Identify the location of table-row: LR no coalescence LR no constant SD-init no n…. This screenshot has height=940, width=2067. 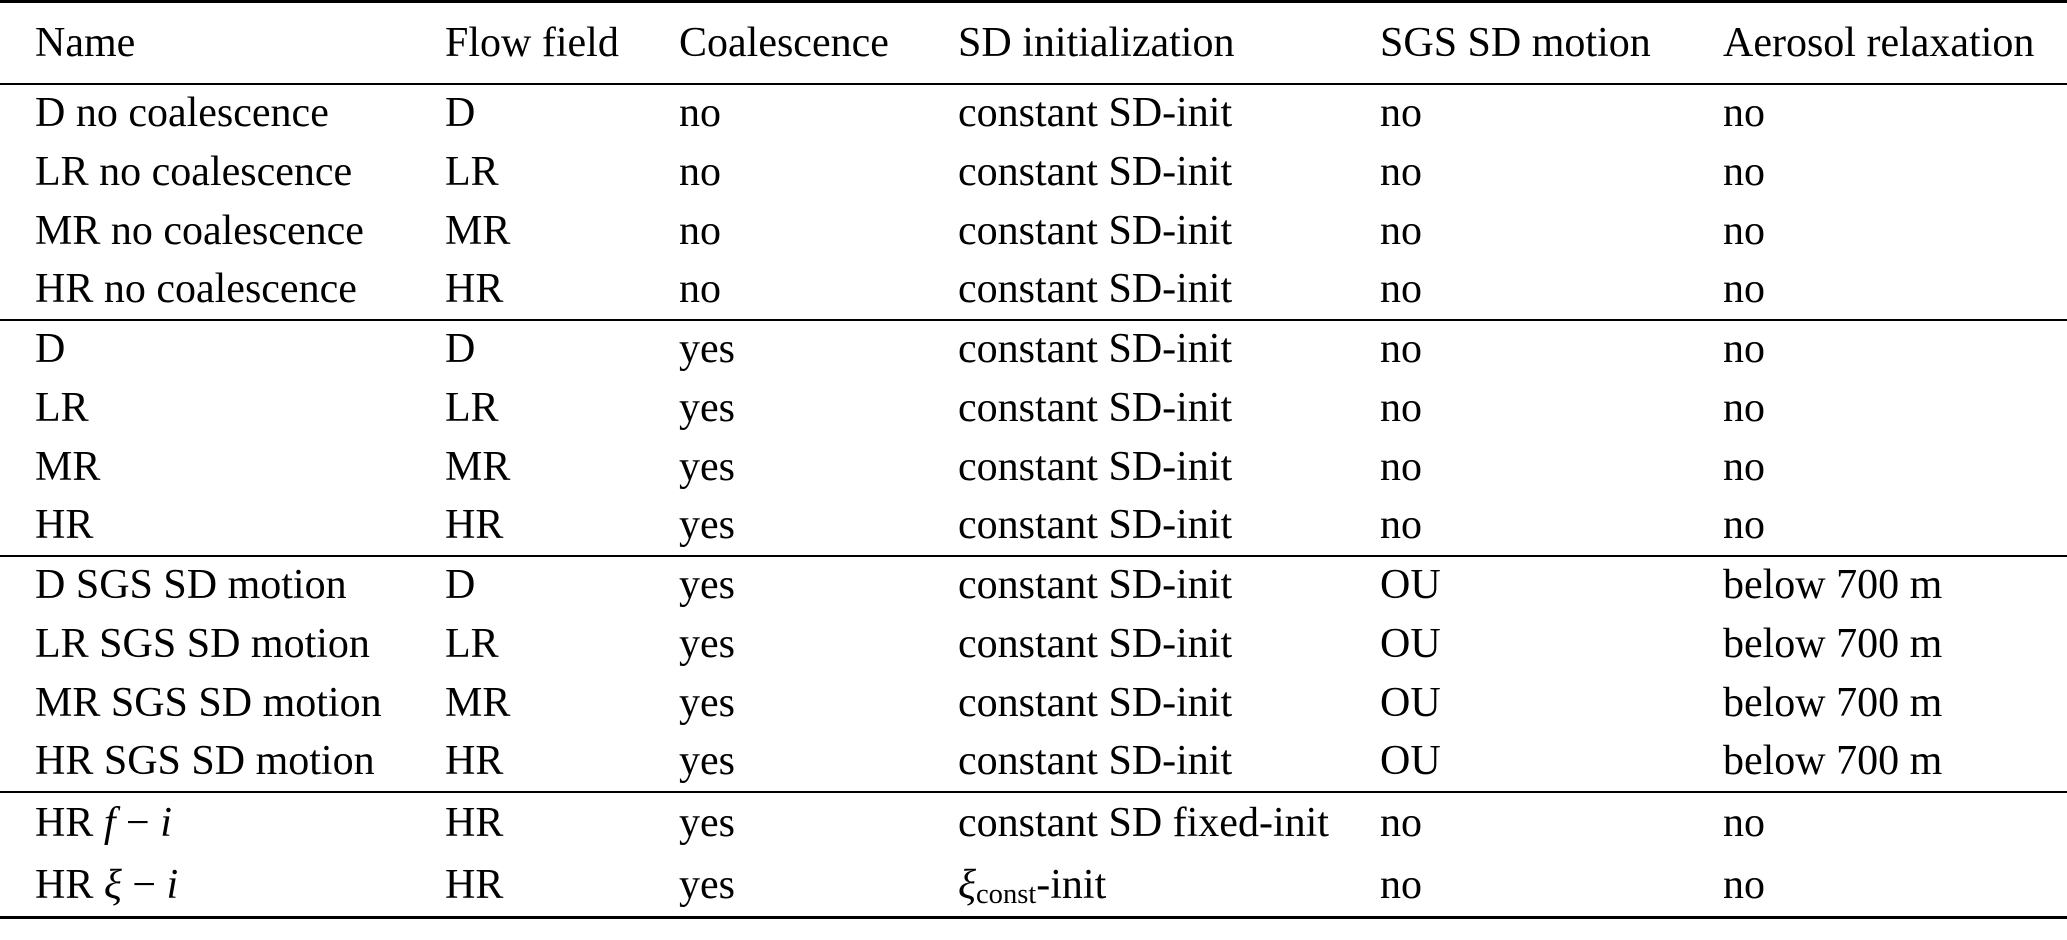
(1033, 172).